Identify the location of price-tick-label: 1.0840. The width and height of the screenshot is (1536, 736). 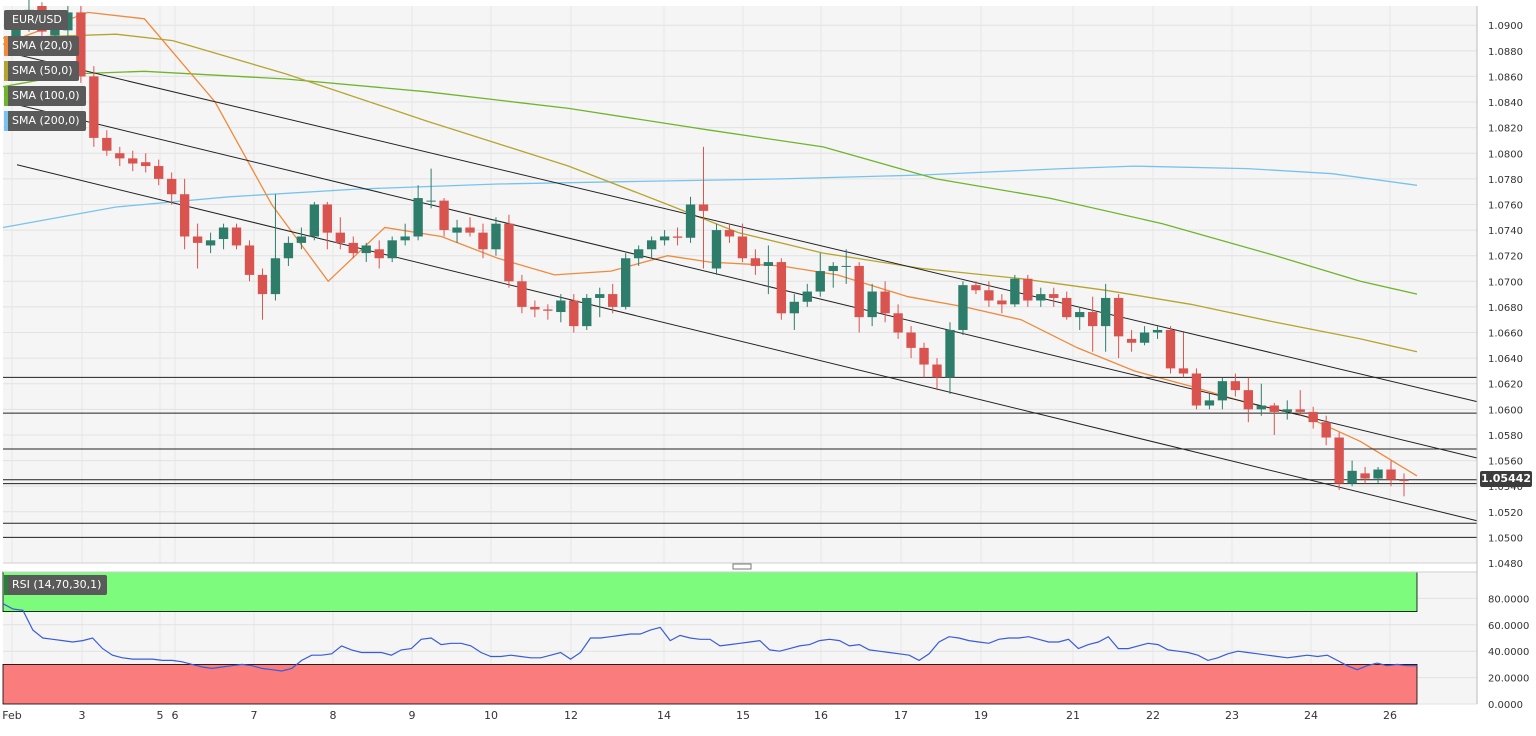
(1505, 103).